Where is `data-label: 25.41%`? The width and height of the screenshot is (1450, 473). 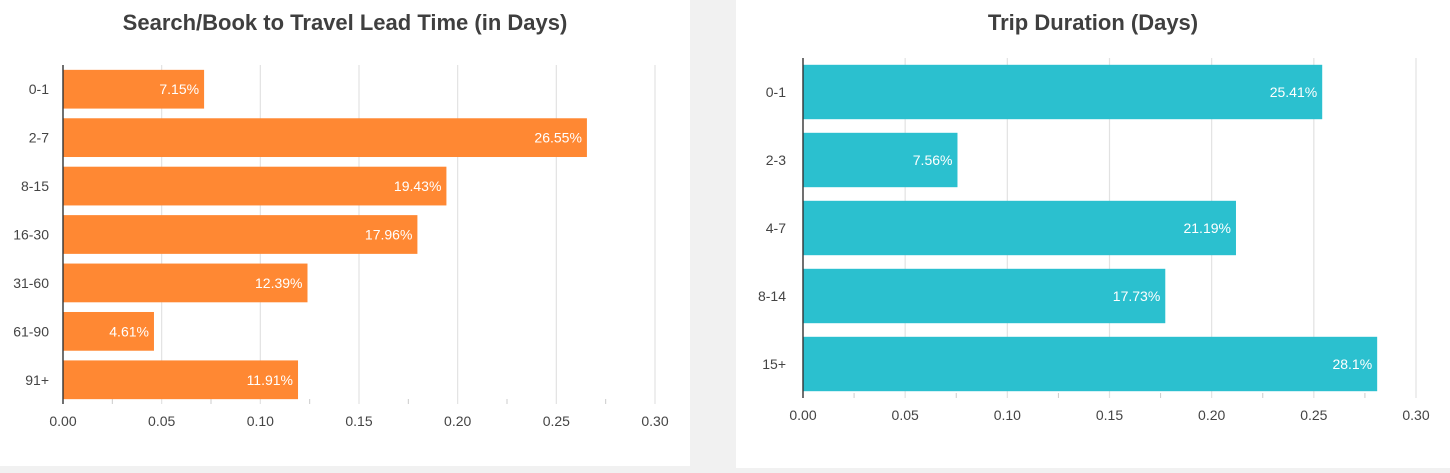
data-label: 25.41% is located at coordinates (1293, 92).